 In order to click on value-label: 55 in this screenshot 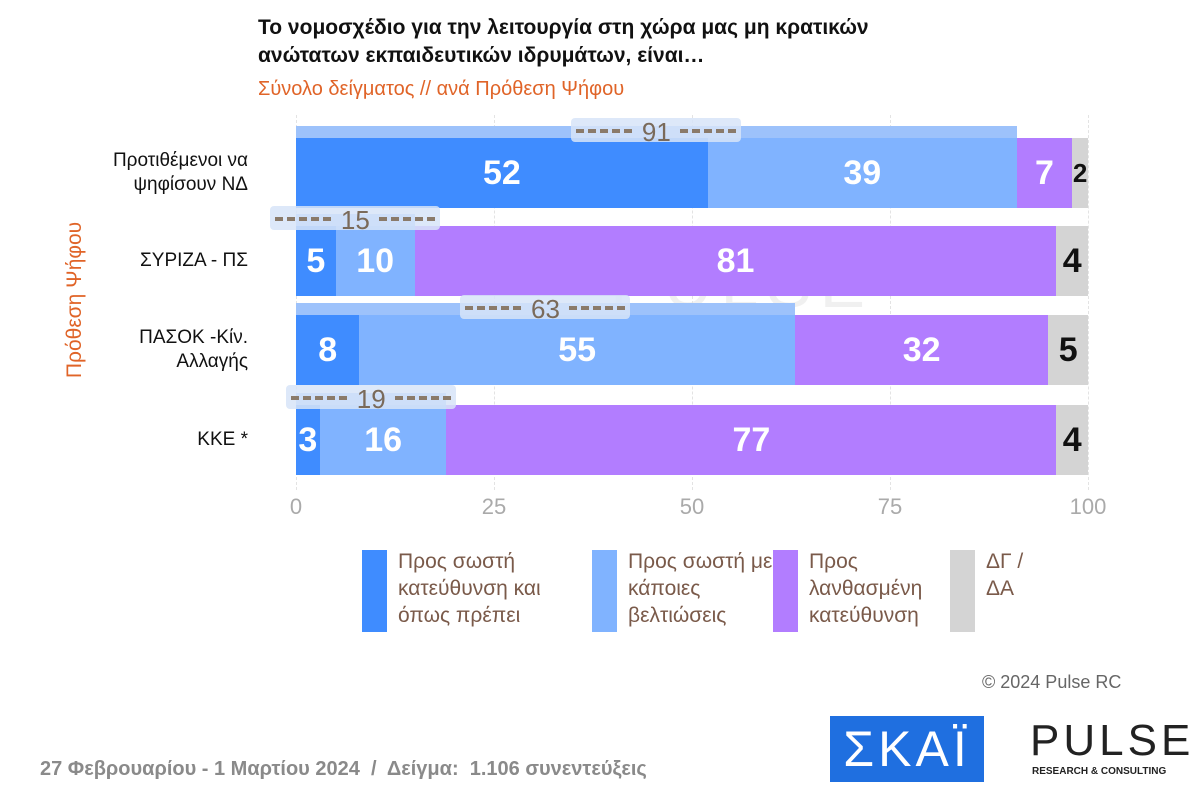, I will do `click(577, 350)`.